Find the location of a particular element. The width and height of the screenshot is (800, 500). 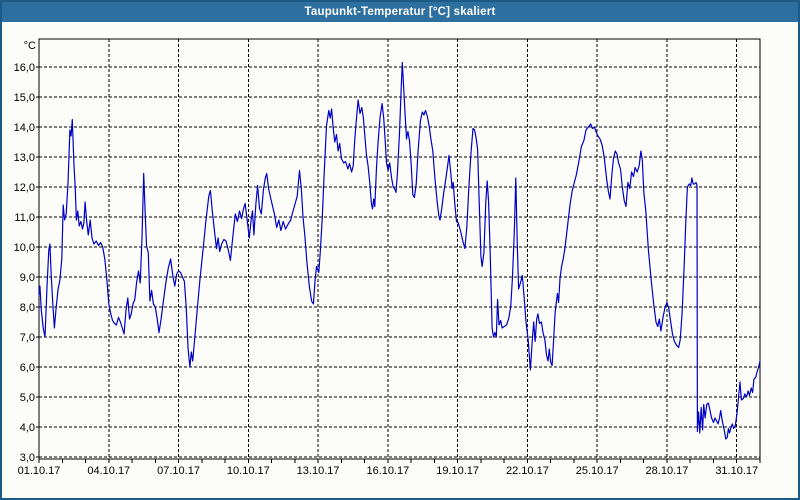

x-tick-label: 19.10.17 is located at coordinates (457, 471).